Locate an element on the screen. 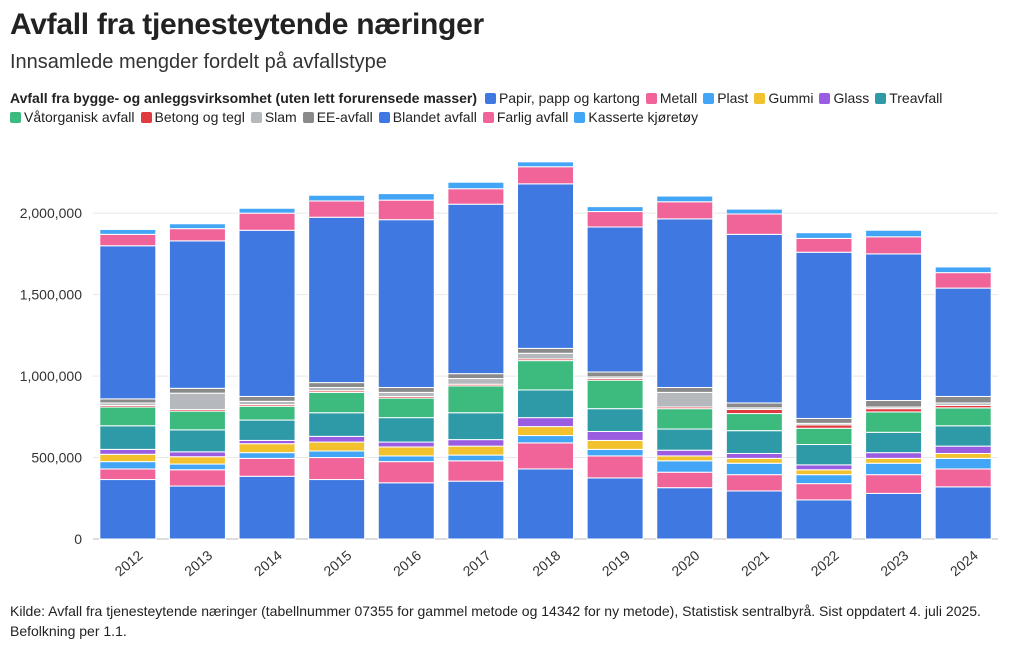  bar-segment-2023-våtorganisk-avfall is located at coordinates (894, 422).